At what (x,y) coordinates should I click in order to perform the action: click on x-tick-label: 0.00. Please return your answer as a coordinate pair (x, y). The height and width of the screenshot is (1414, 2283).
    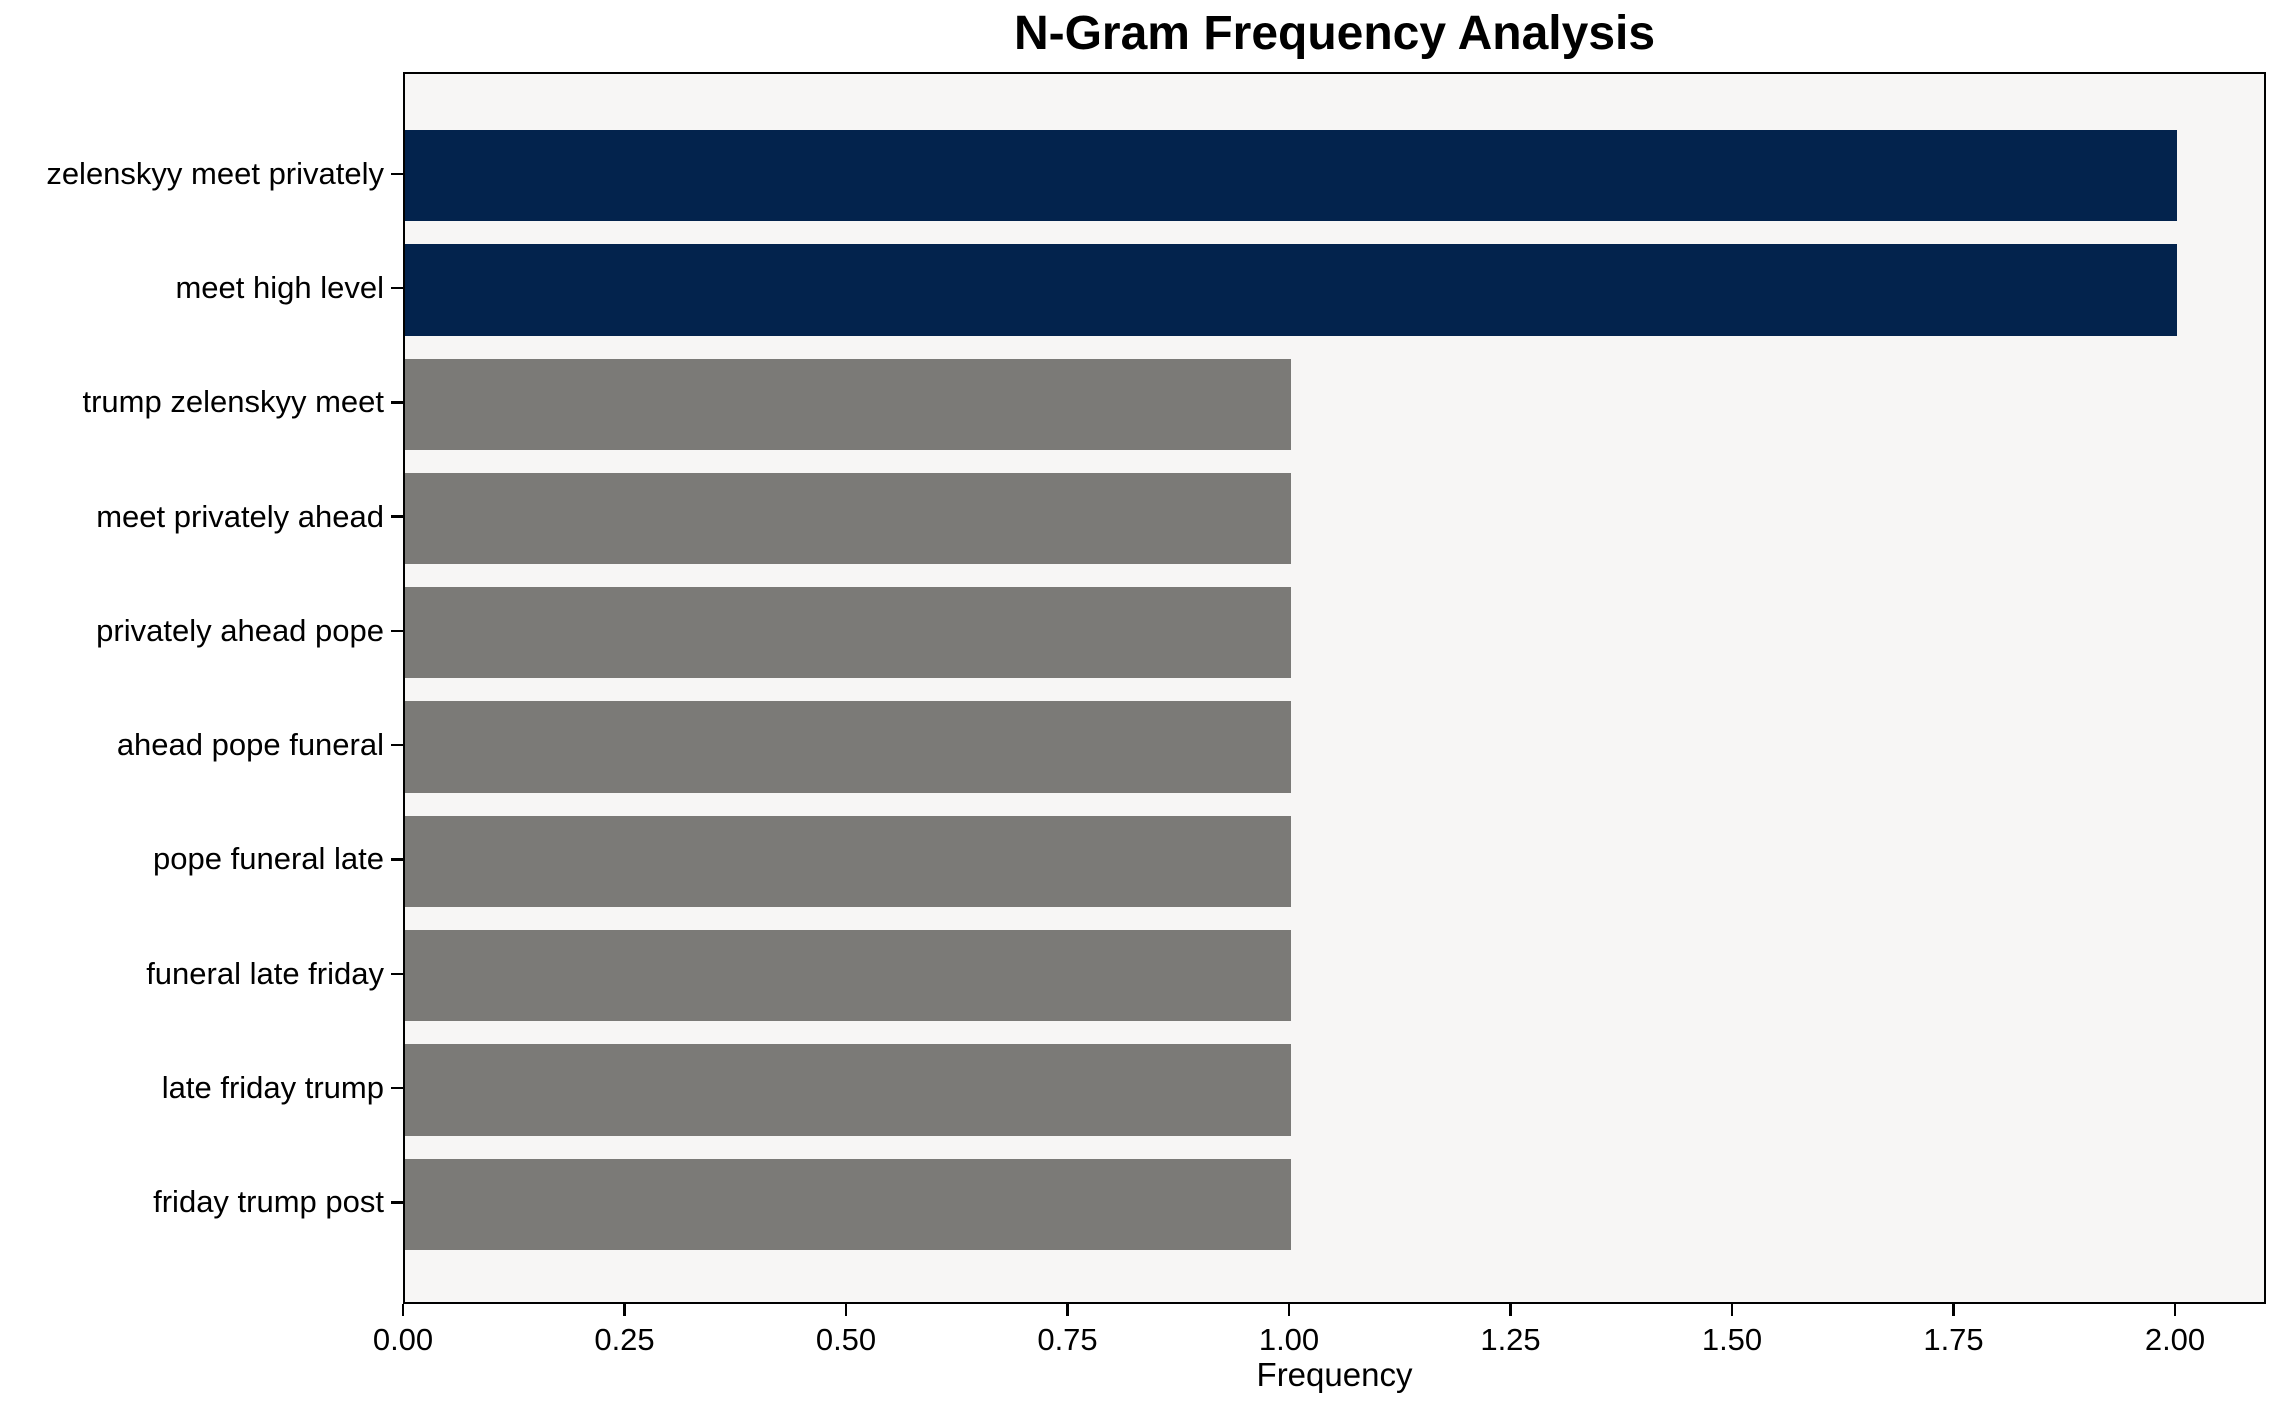
    Looking at the image, I should click on (403, 1339).